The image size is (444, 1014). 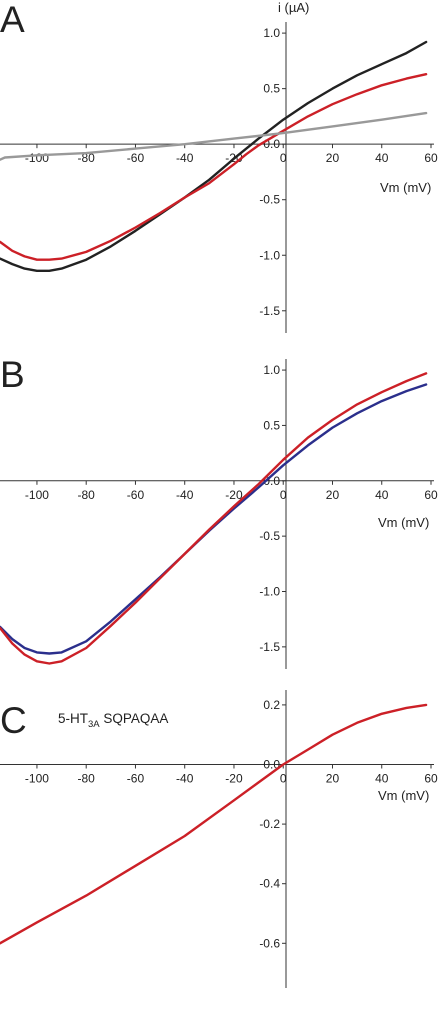 I want to click on panel-letter-c: C, so click(x=13, y=720).